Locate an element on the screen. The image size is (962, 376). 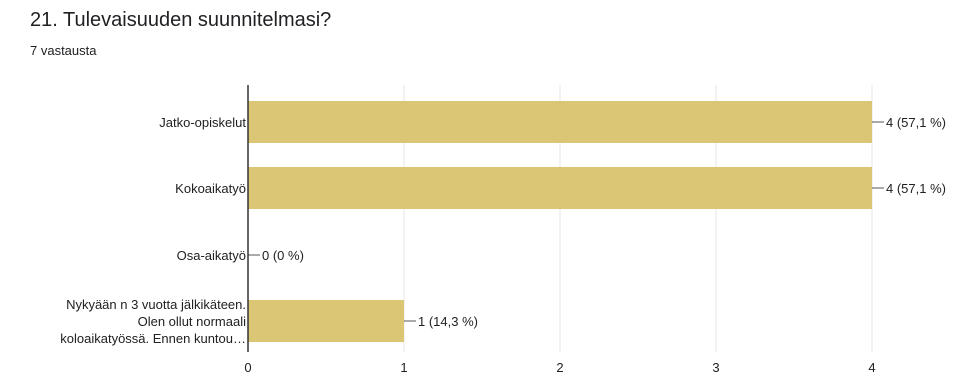
data-label: 0 (0 %) is located at coordinates (283, 255).